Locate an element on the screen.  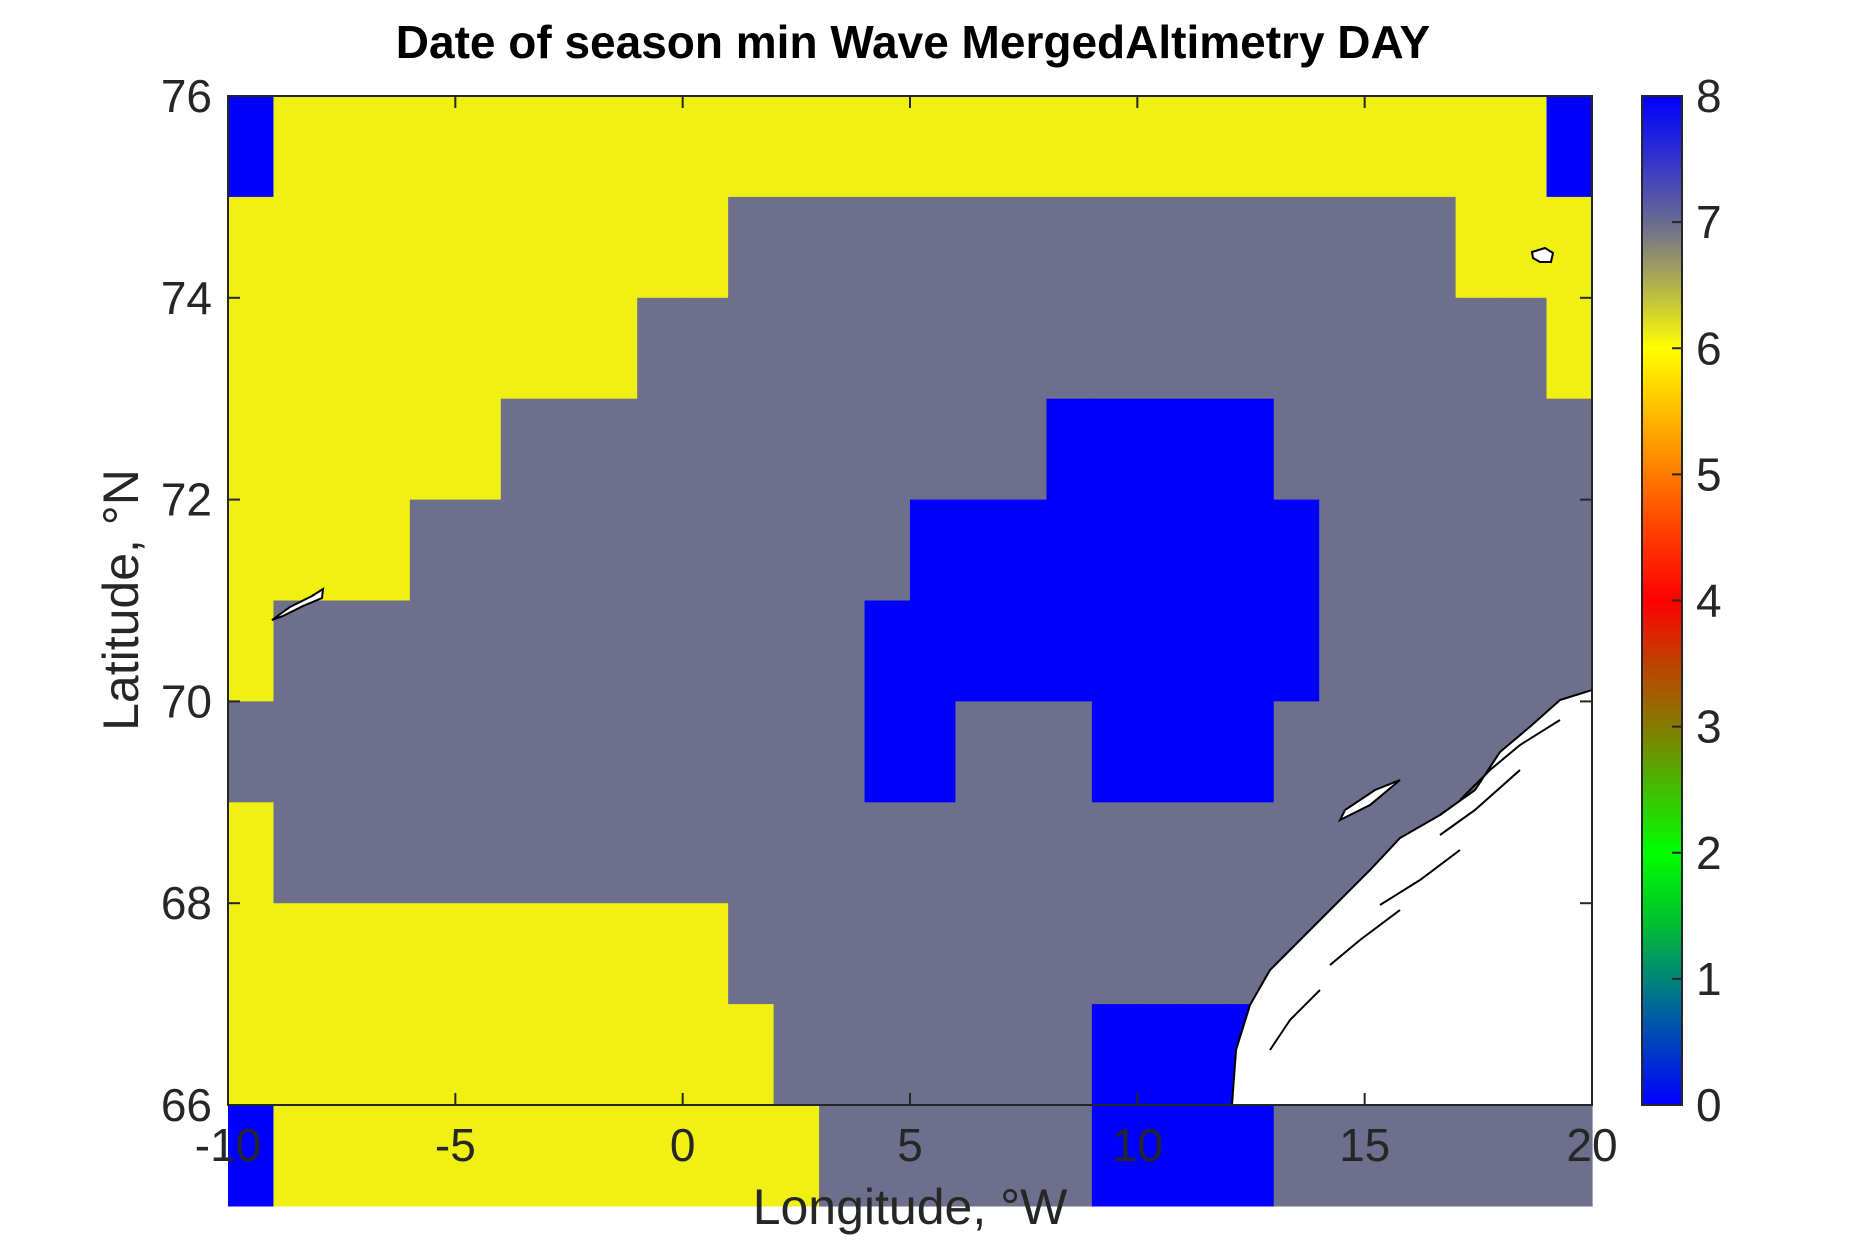
x-tick-label: -5 is located at coordinates (455, 1145).